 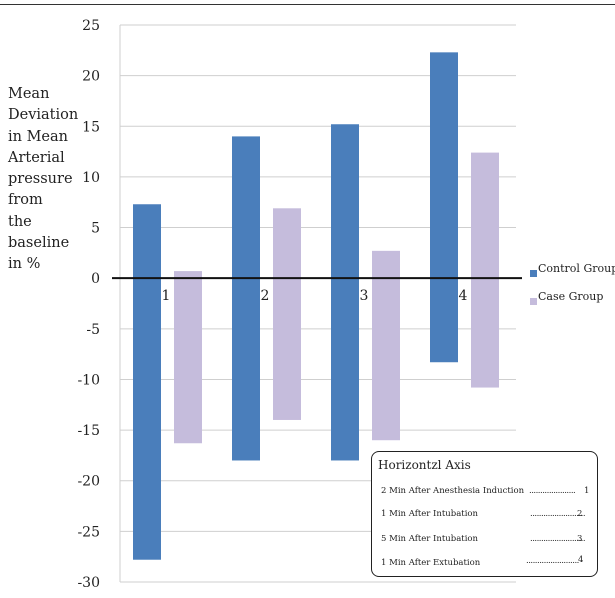 I want to click on x-tick-label: 4, so click(x=463, y=296).